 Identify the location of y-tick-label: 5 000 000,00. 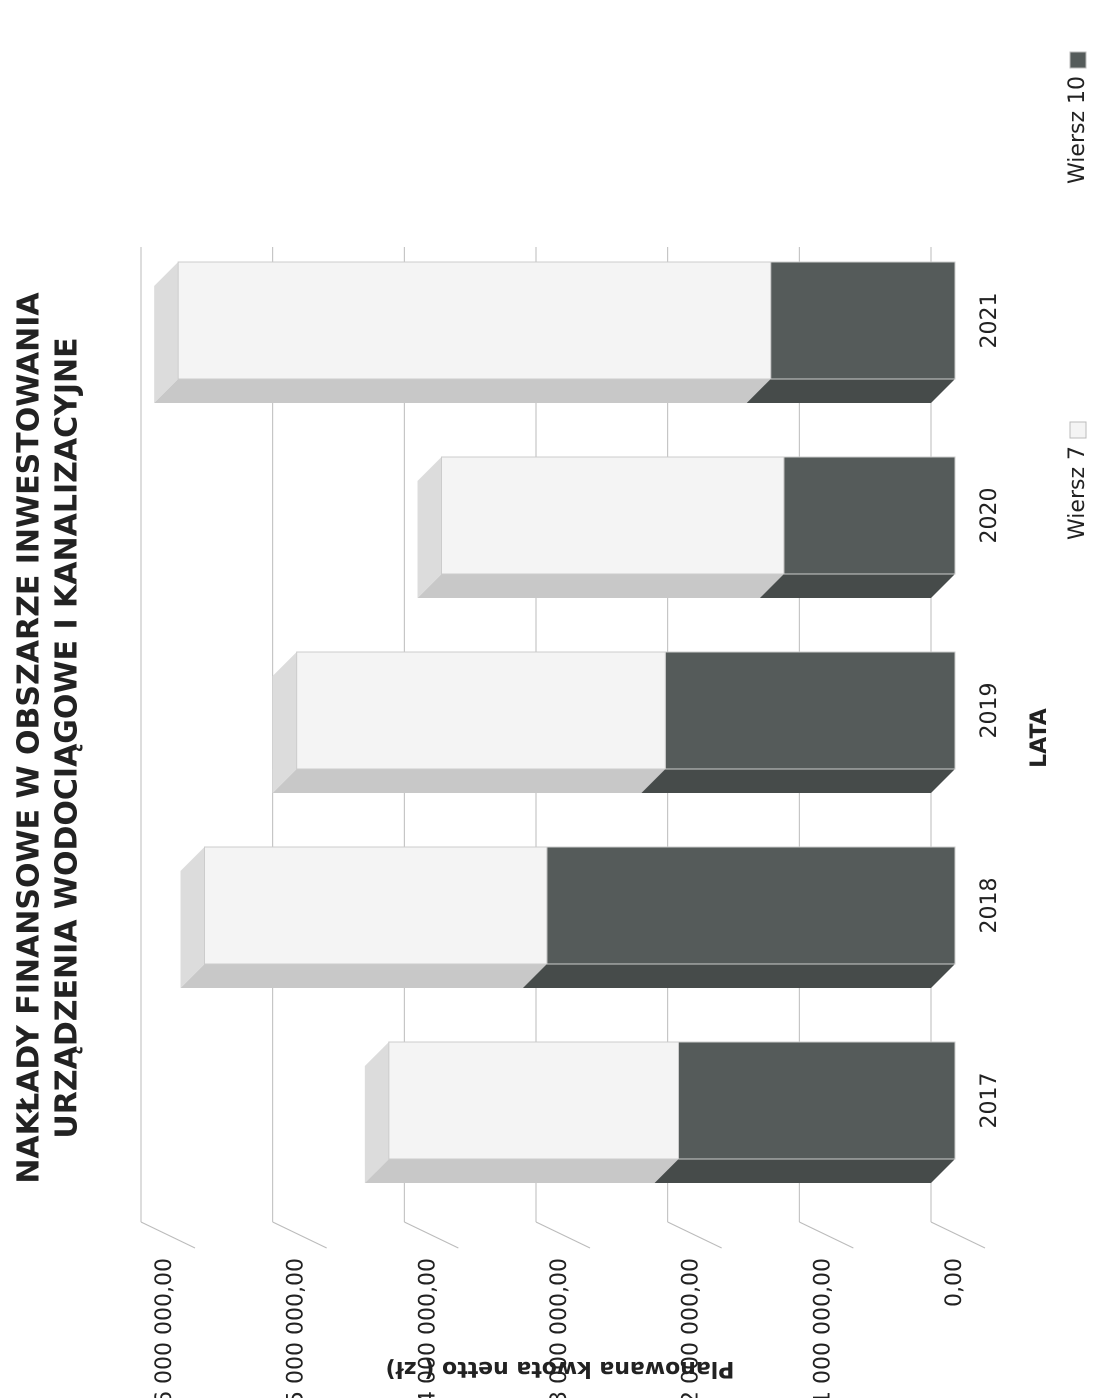
(296, 1328).